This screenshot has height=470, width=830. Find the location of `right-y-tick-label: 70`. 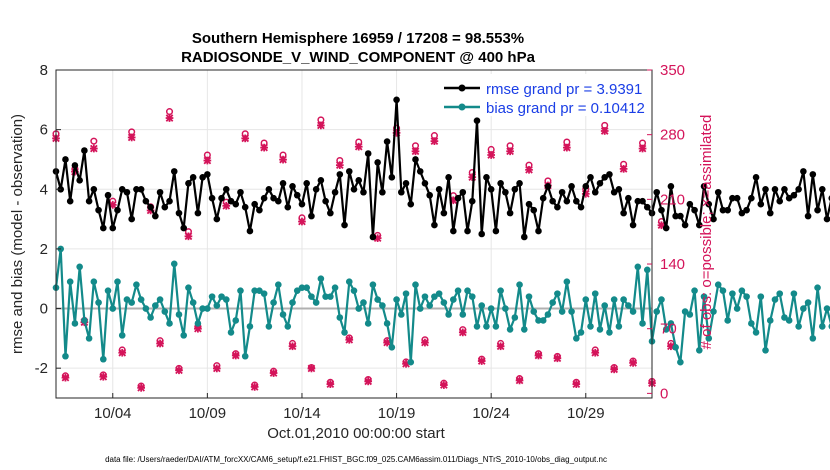

right-y-tick-label: 70 is located at coordinates (668, 329).